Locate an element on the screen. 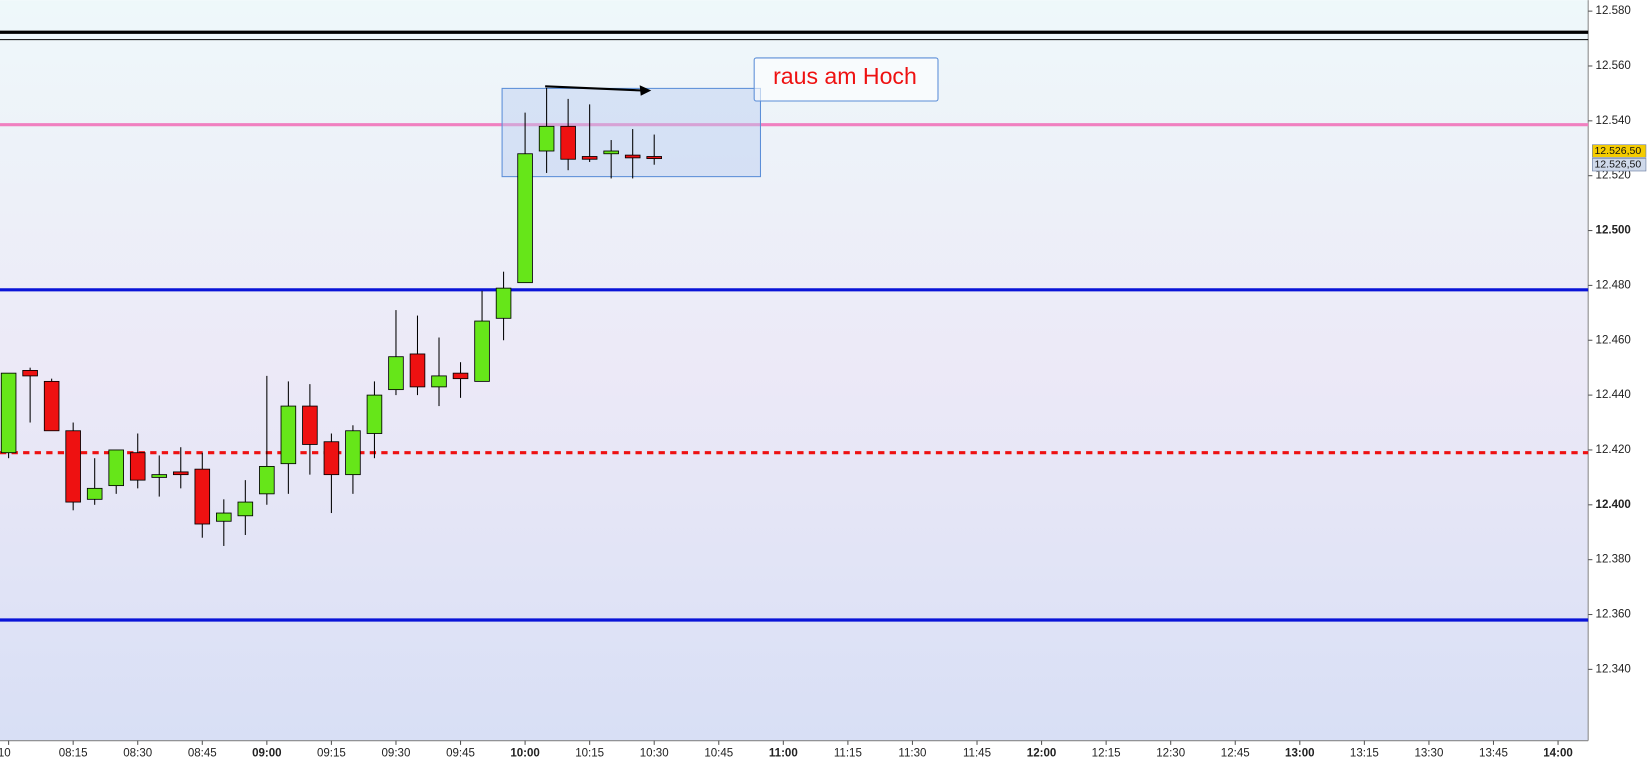  y-tick-label: 12.580 is located at coordinates (1613, 11).